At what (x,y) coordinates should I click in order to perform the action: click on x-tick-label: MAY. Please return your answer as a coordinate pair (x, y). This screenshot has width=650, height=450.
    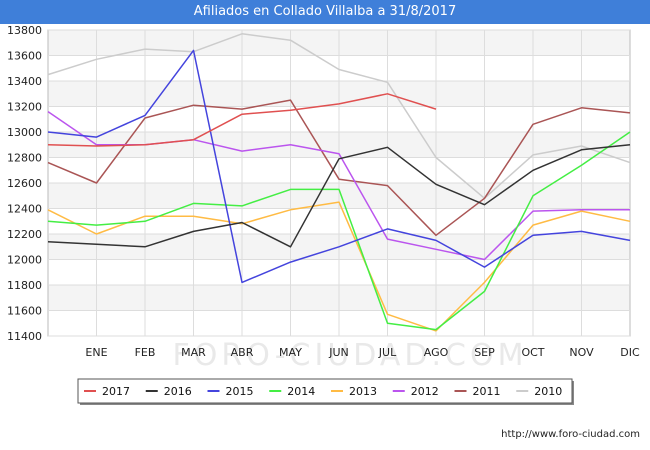
    Looking at the image, I should click on (290, 352).